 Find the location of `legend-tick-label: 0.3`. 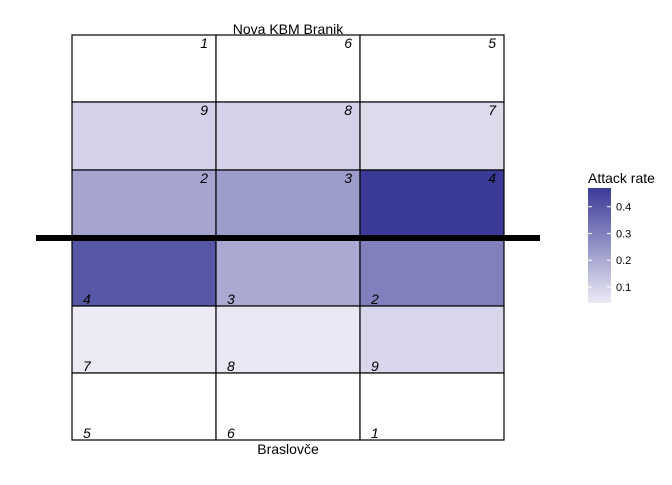

legend-tick-label: 0.3 is located at coordinates (623, 234).